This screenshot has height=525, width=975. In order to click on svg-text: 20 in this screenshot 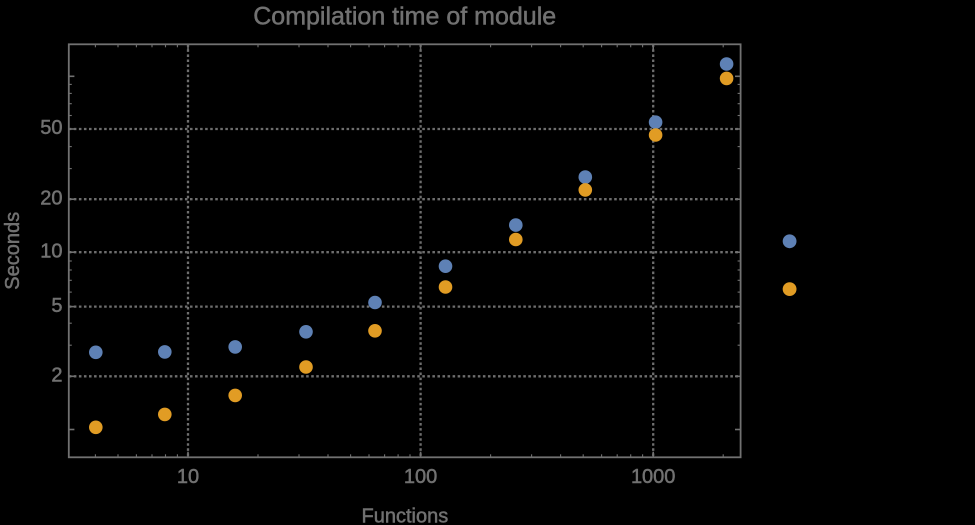, I will do `click(51, 198)`.